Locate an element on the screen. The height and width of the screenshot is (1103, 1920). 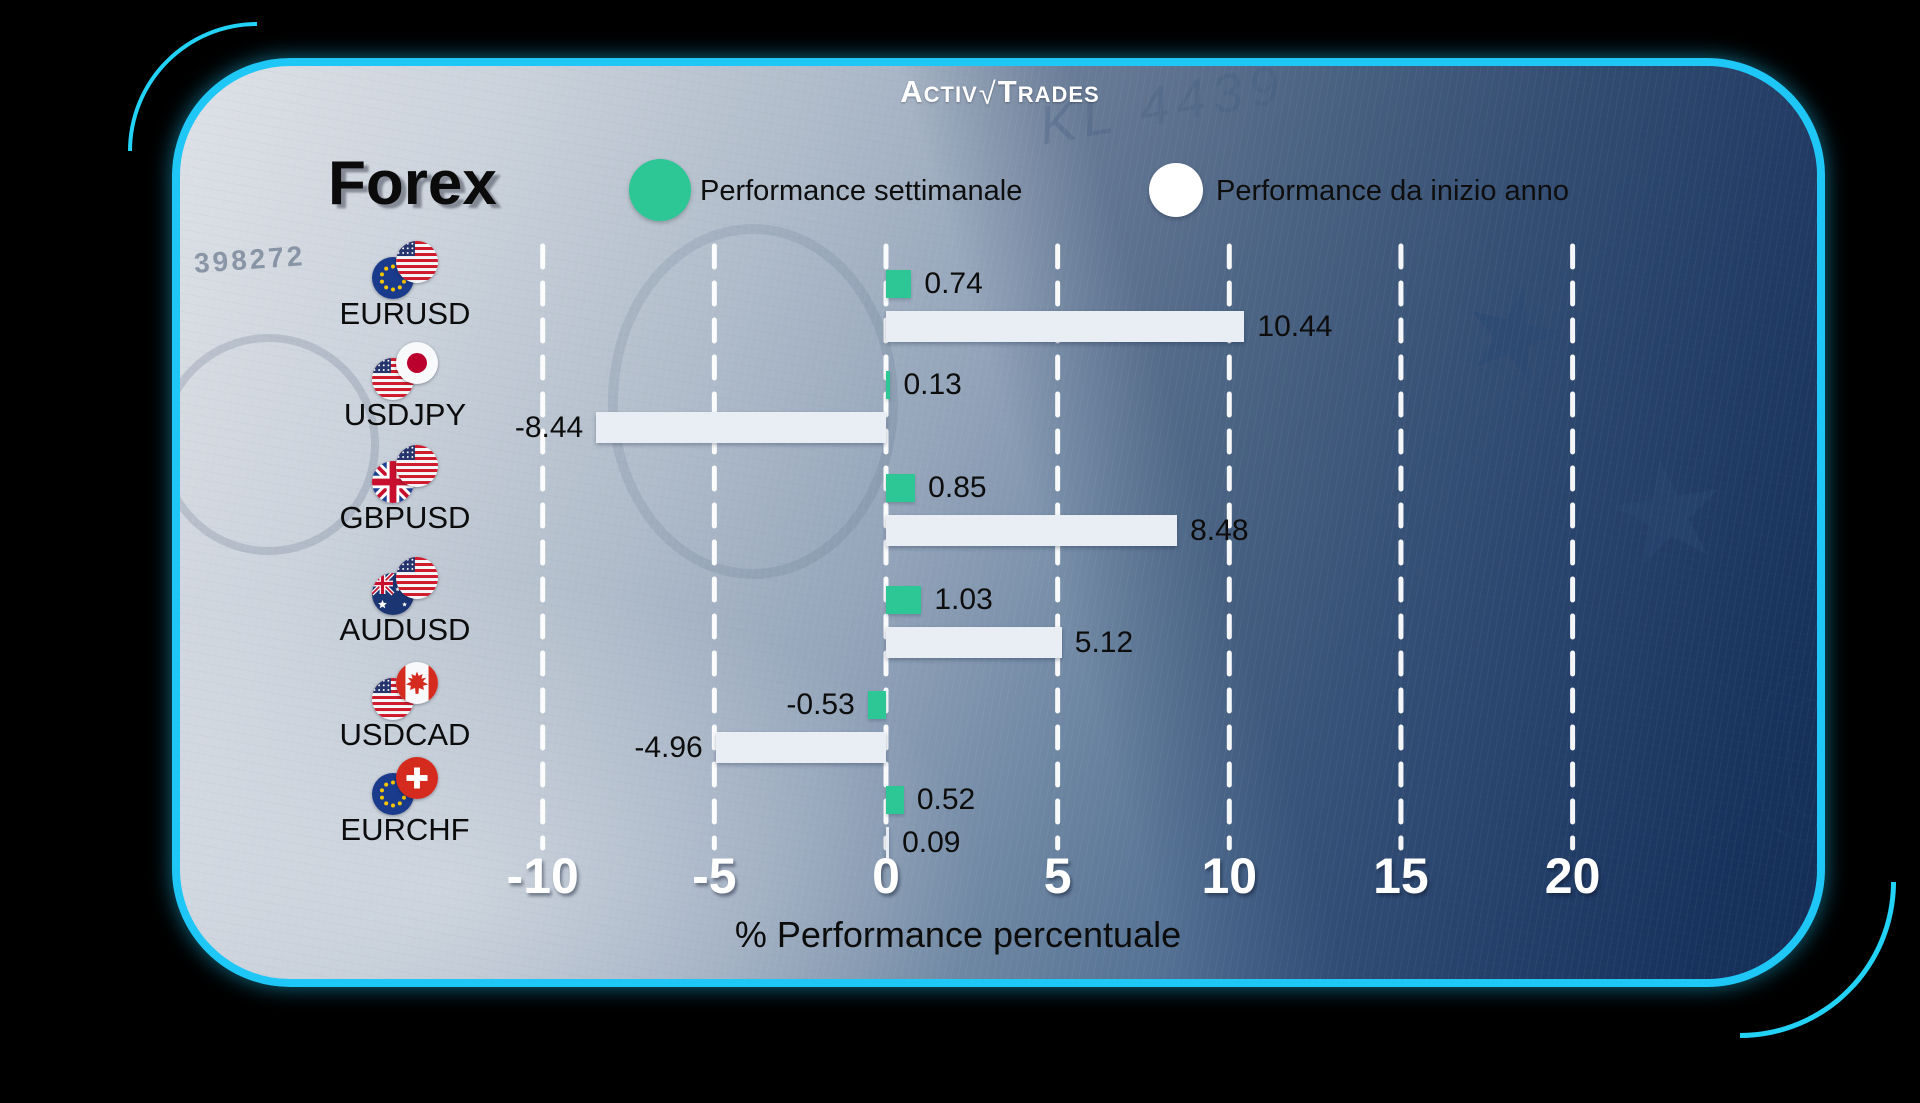
pair-label: EURUSD is located at coordinates (405, 313).